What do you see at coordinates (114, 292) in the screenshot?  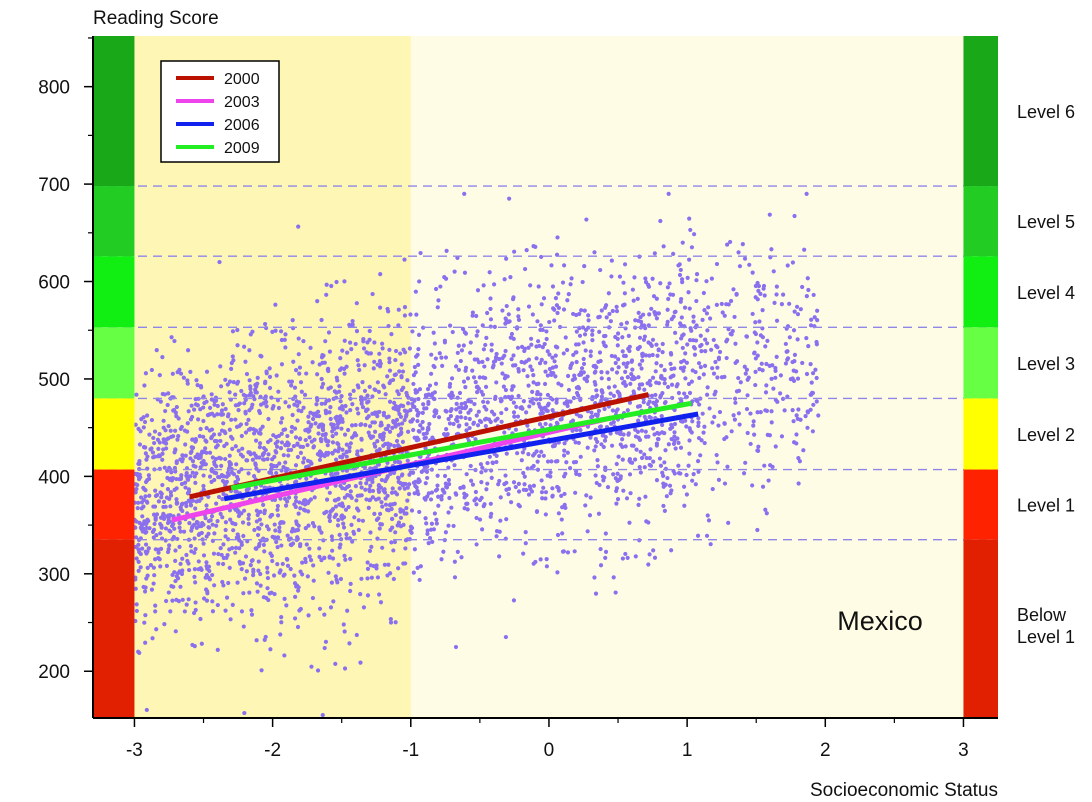 I see `level-bar-left` at bounding box center [114, 292].